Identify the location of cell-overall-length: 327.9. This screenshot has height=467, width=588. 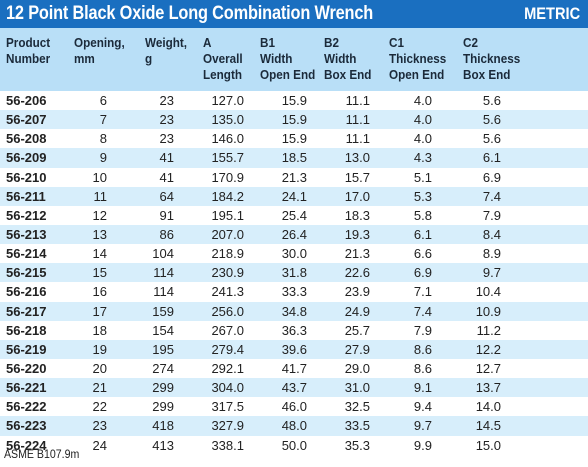
(227, 426).